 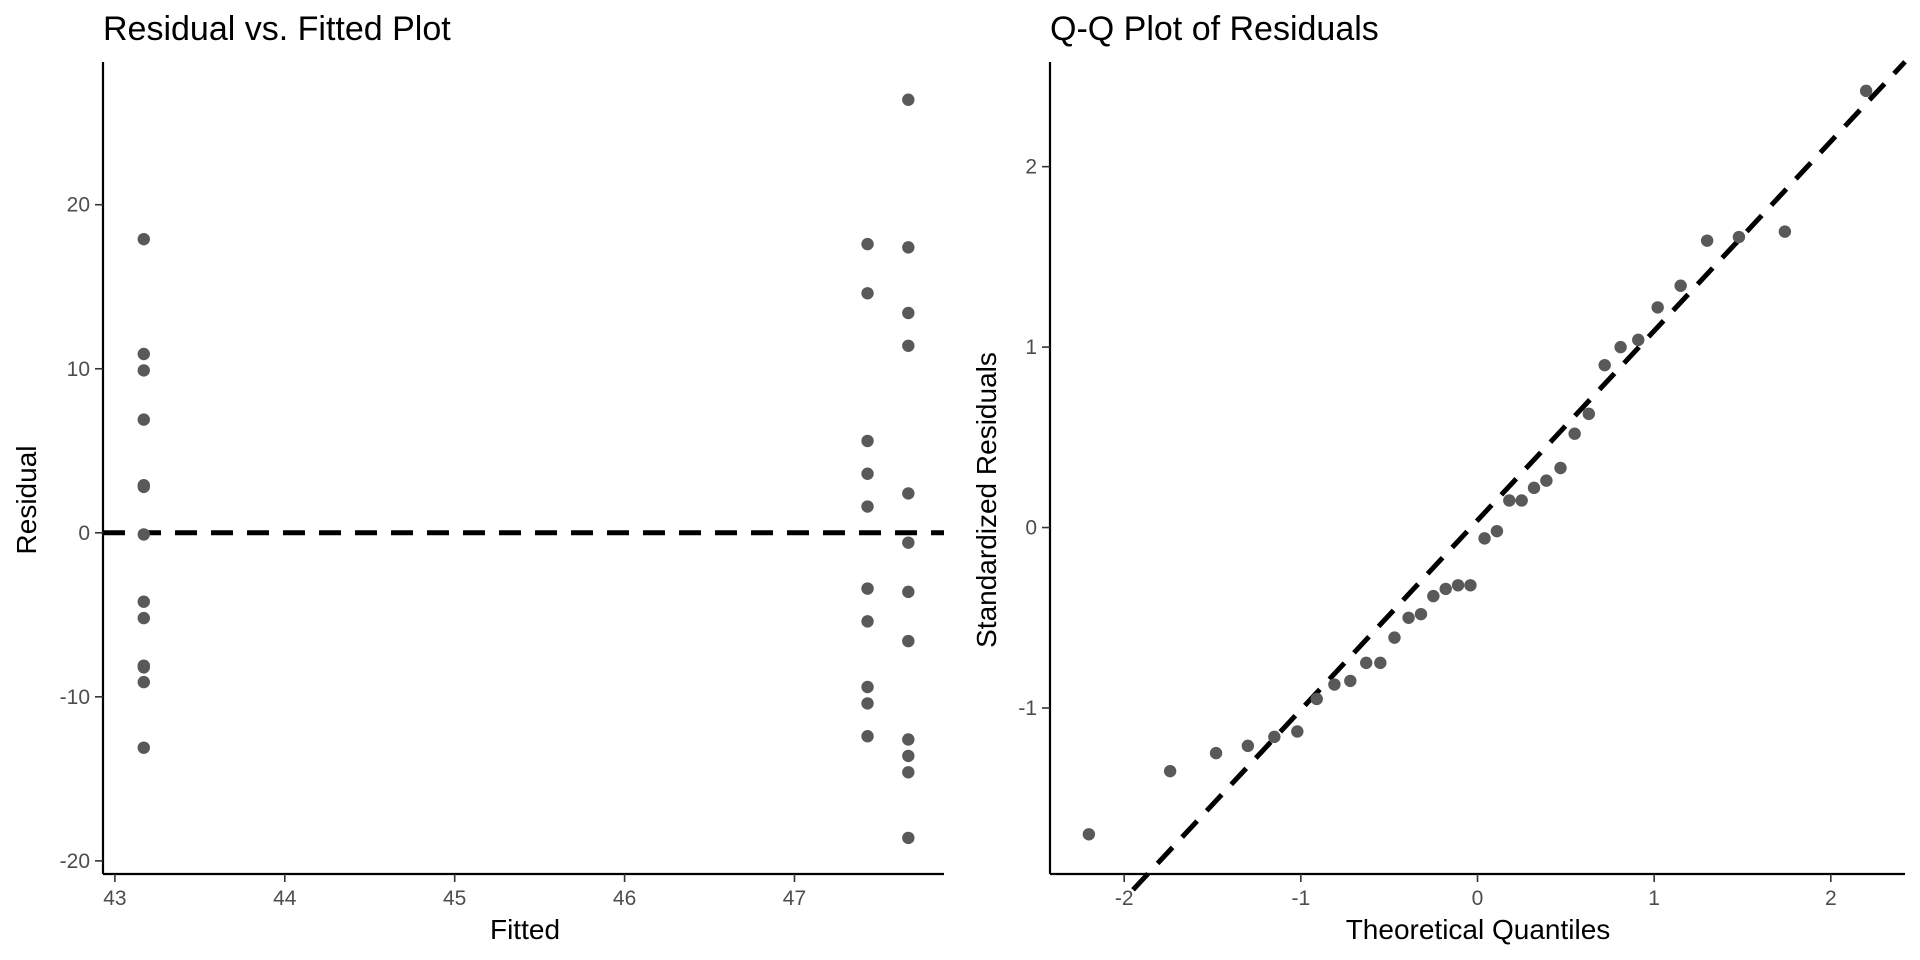 What do you see at coordinates (1031, 167) in the screenshot?
I see `y-tick-label: 2` at bounding box center [1031, 167].